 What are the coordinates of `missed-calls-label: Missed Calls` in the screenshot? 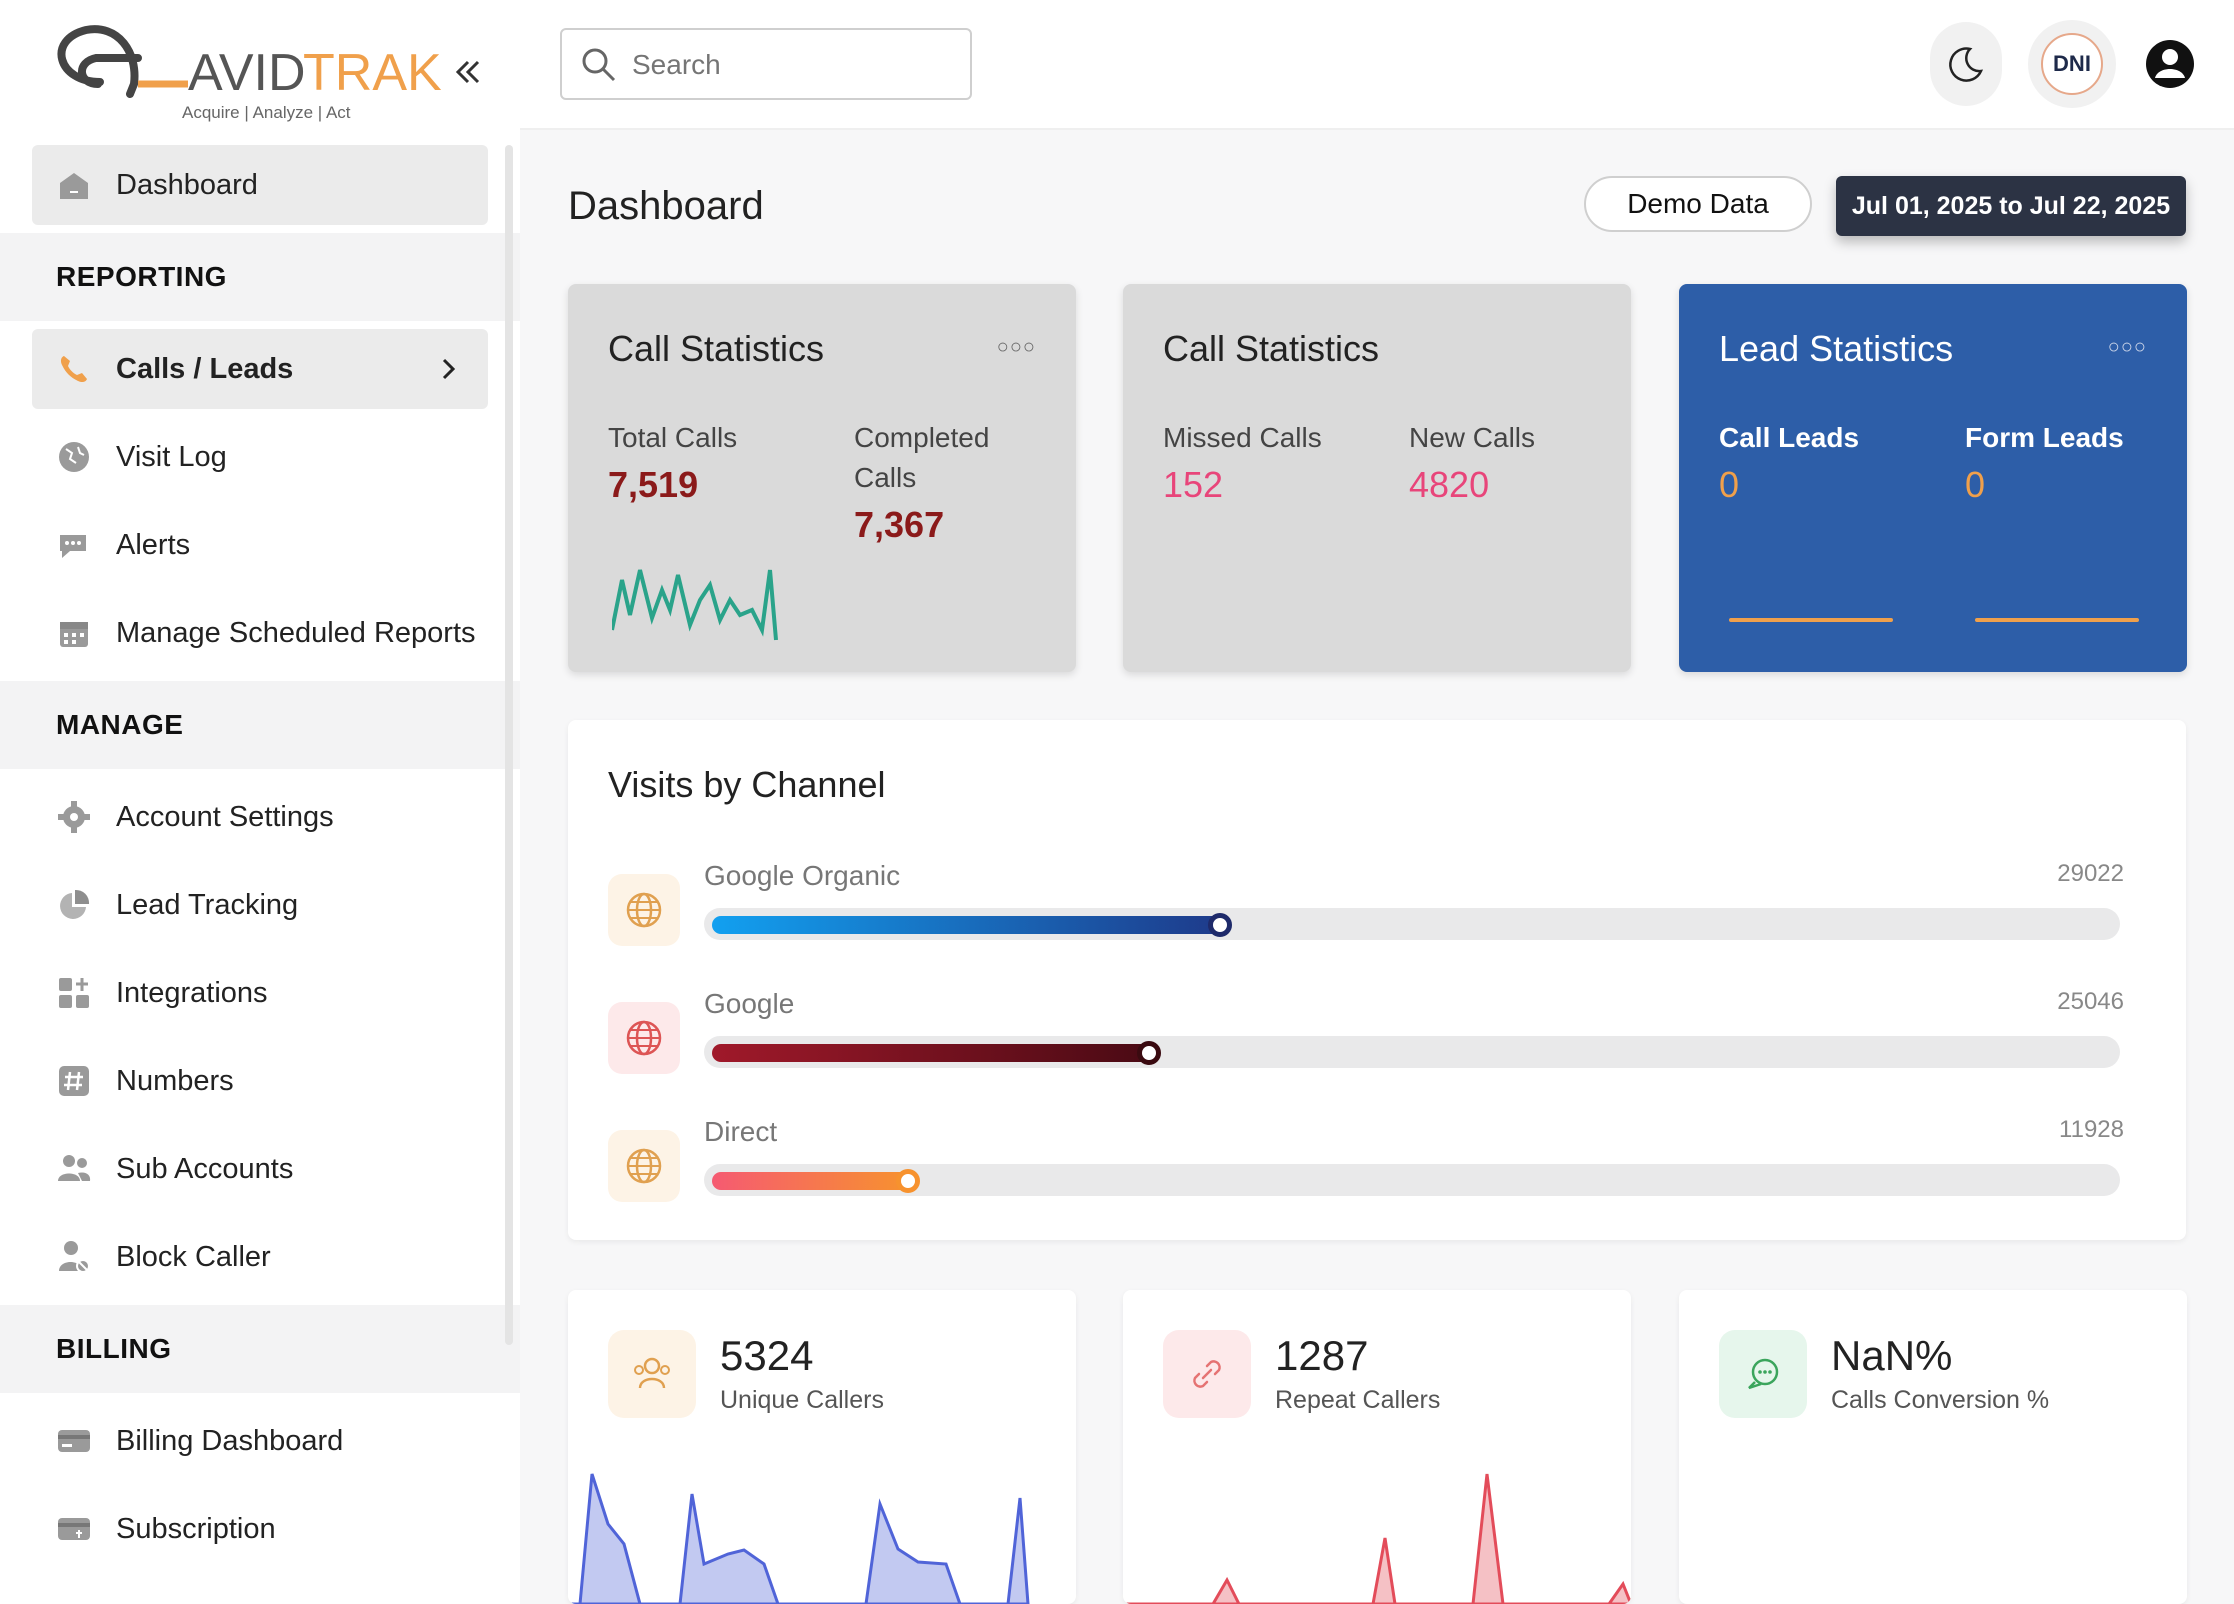 It's located at (1242, 437).